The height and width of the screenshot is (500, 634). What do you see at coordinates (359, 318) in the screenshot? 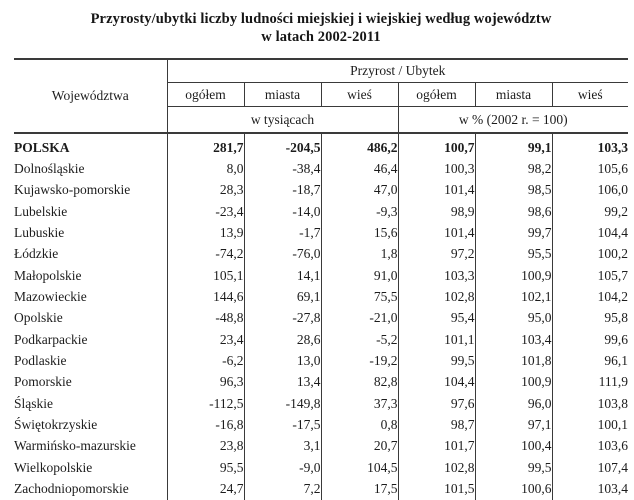
I see `value-cell: -21,0` at bounding box center [359, 318].